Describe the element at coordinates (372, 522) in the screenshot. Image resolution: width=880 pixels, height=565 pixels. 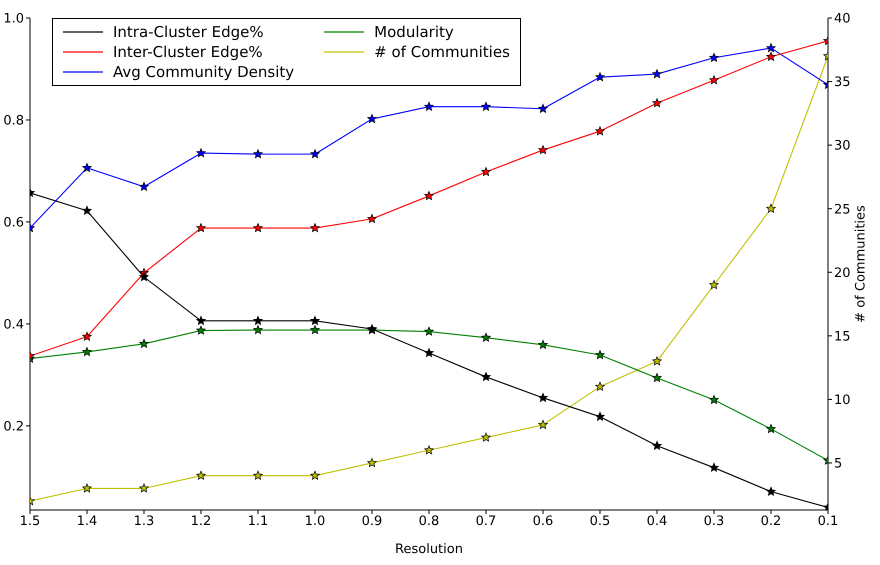
I see `x-tick-label: 0.9` at that location.